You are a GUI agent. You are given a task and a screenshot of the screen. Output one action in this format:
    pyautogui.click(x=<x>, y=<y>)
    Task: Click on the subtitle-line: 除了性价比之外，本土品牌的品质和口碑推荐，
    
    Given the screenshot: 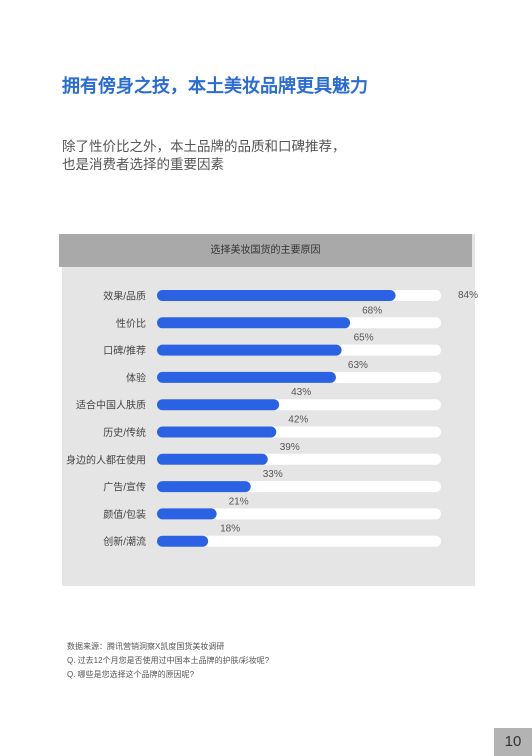 What is the action you would take?
    pyautogui.click(x=204, y=146)
    